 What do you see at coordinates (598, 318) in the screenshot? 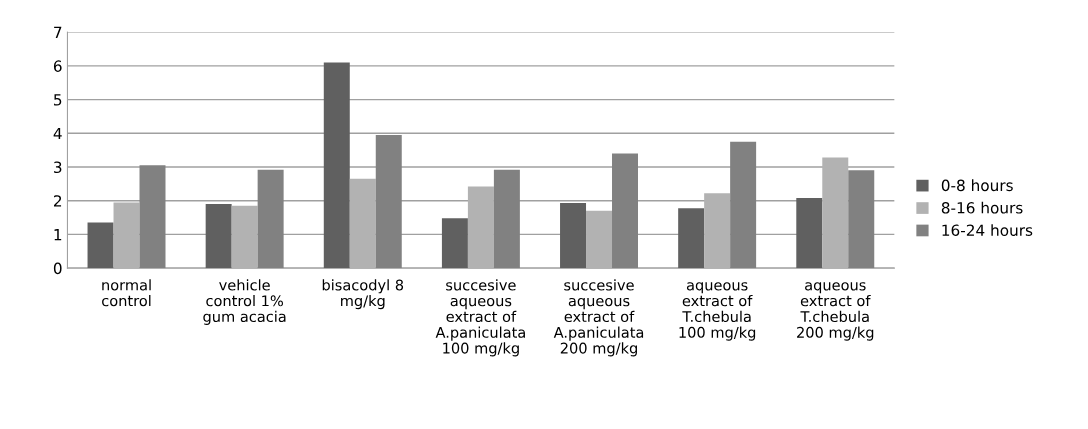
I see `x-tick-label: succesive aqueous extract of A.paniculata 200 mg/kg` at bounding box center [598, 318].